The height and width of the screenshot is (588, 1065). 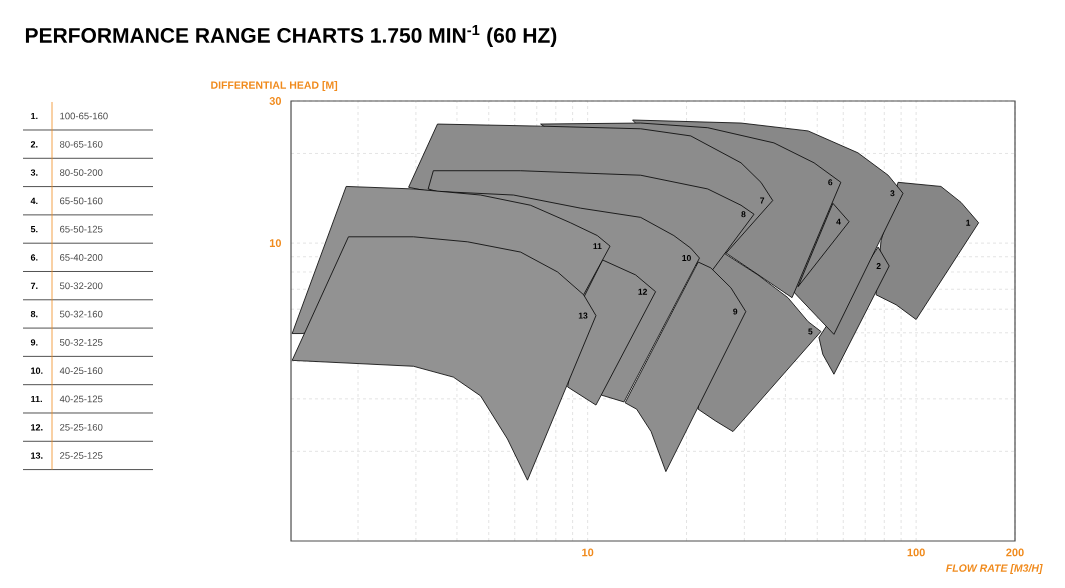 I want to click on series-label: 2, so click(x=878, y=266).